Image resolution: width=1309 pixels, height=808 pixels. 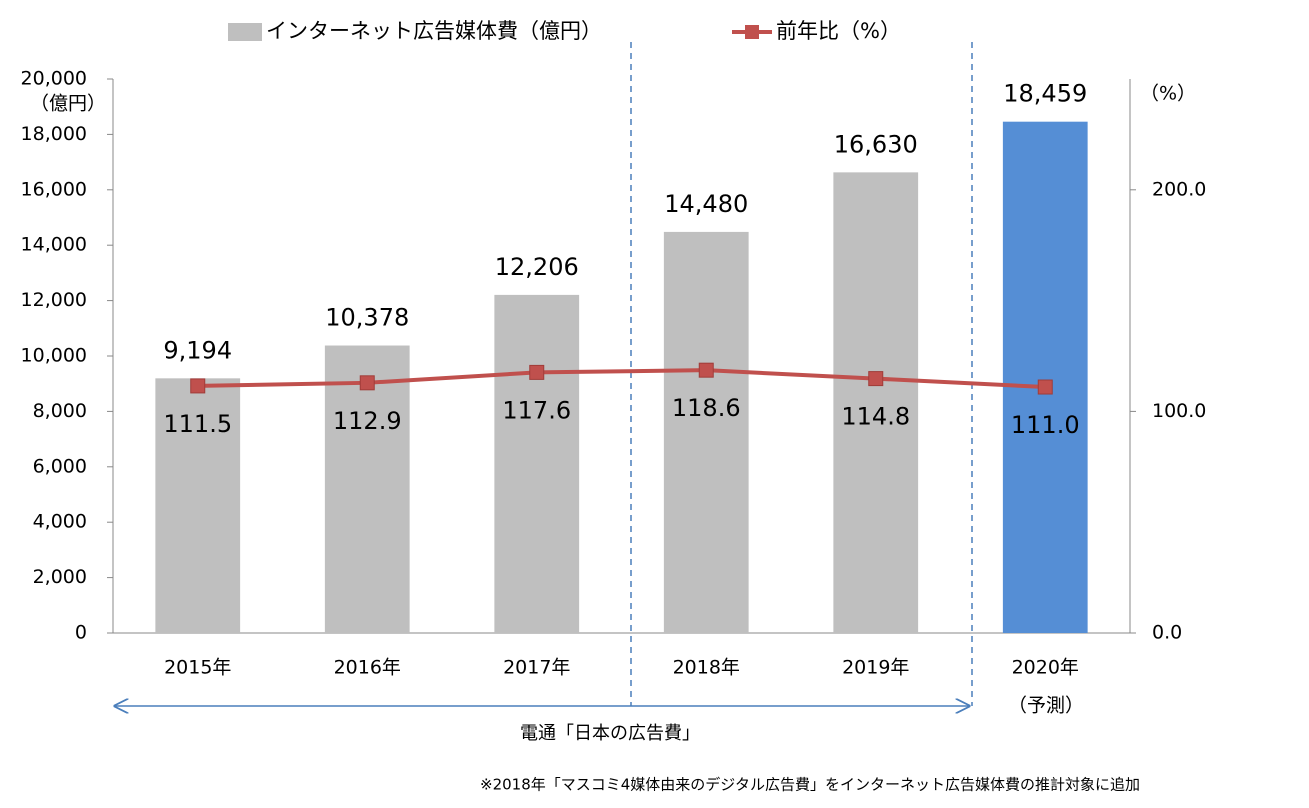 What do you see at coordinates (60, 522) in the screenshot?
I see `y-tick-label: 4,000` at bounding box center [60, 522].